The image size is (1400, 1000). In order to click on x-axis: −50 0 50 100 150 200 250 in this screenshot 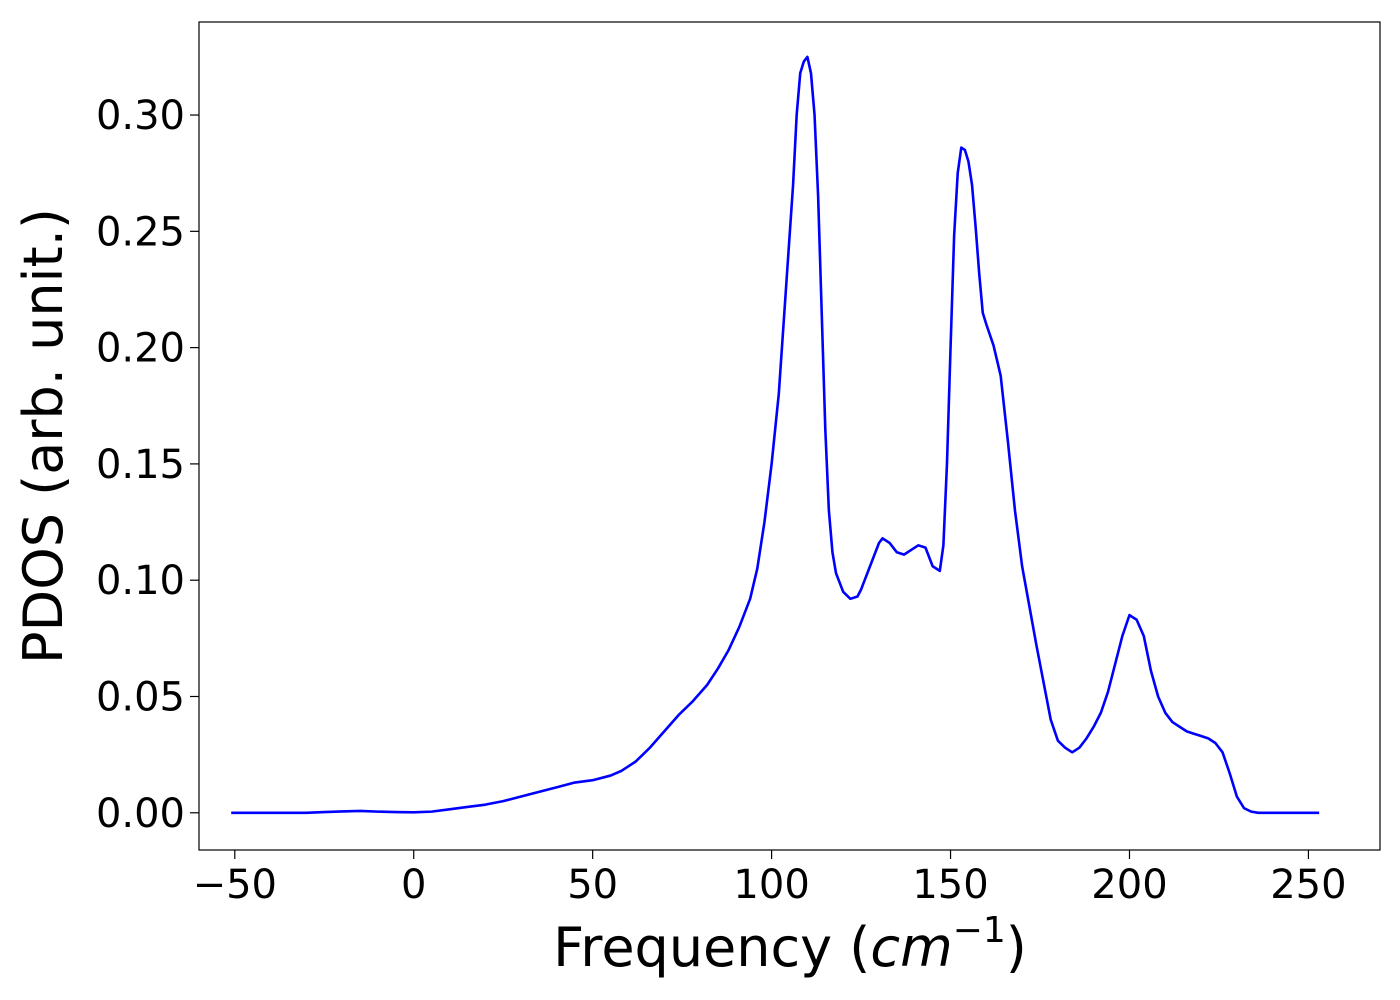, I will do `click(770, 879)`.